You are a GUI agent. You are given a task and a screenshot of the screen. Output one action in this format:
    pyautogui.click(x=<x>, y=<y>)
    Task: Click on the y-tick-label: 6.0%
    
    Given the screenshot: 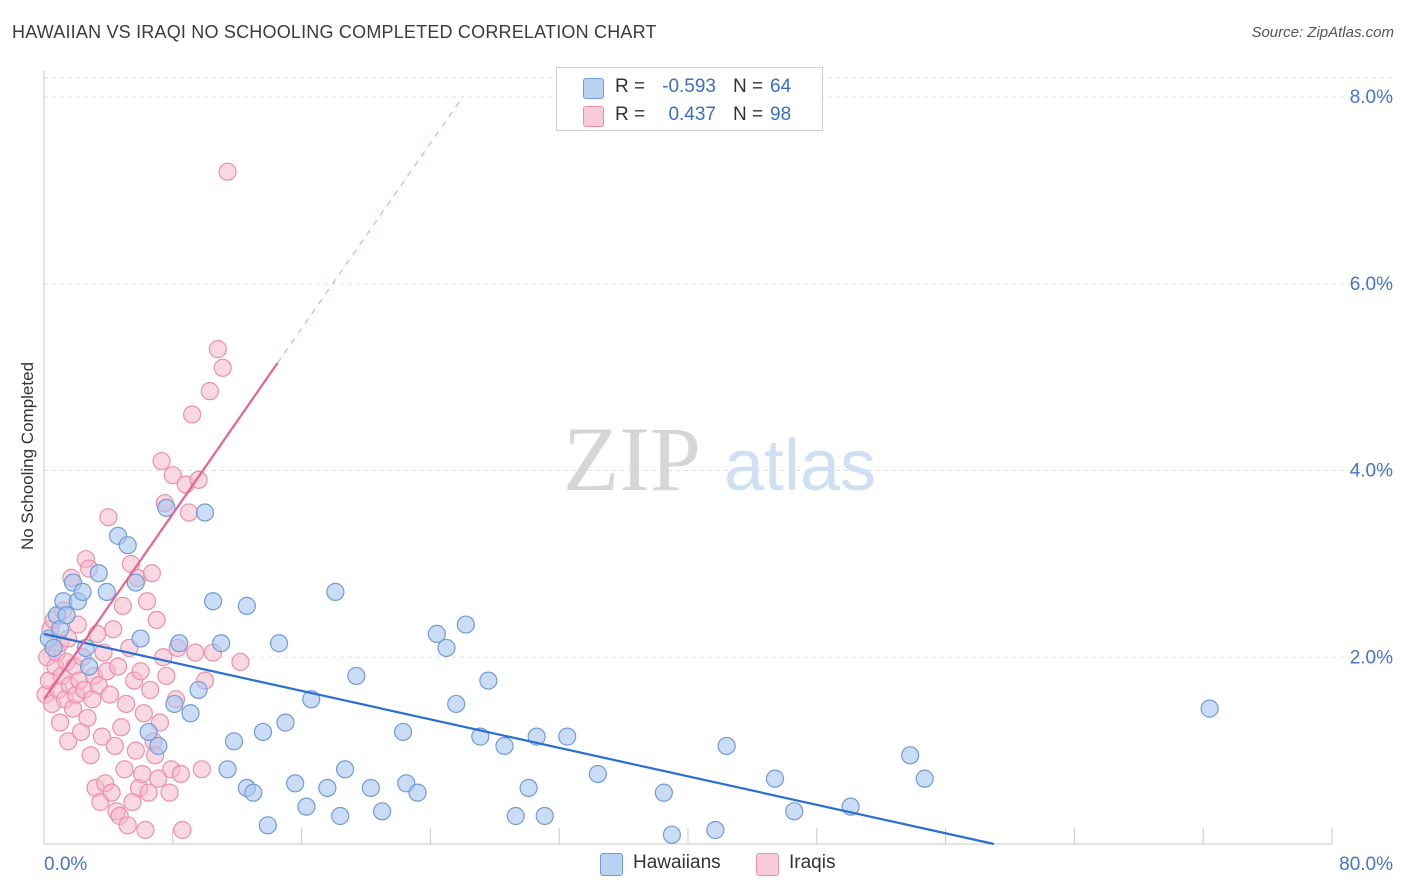 What is the action you would take?
    pyautogui.click(x=1371, y=284)
    